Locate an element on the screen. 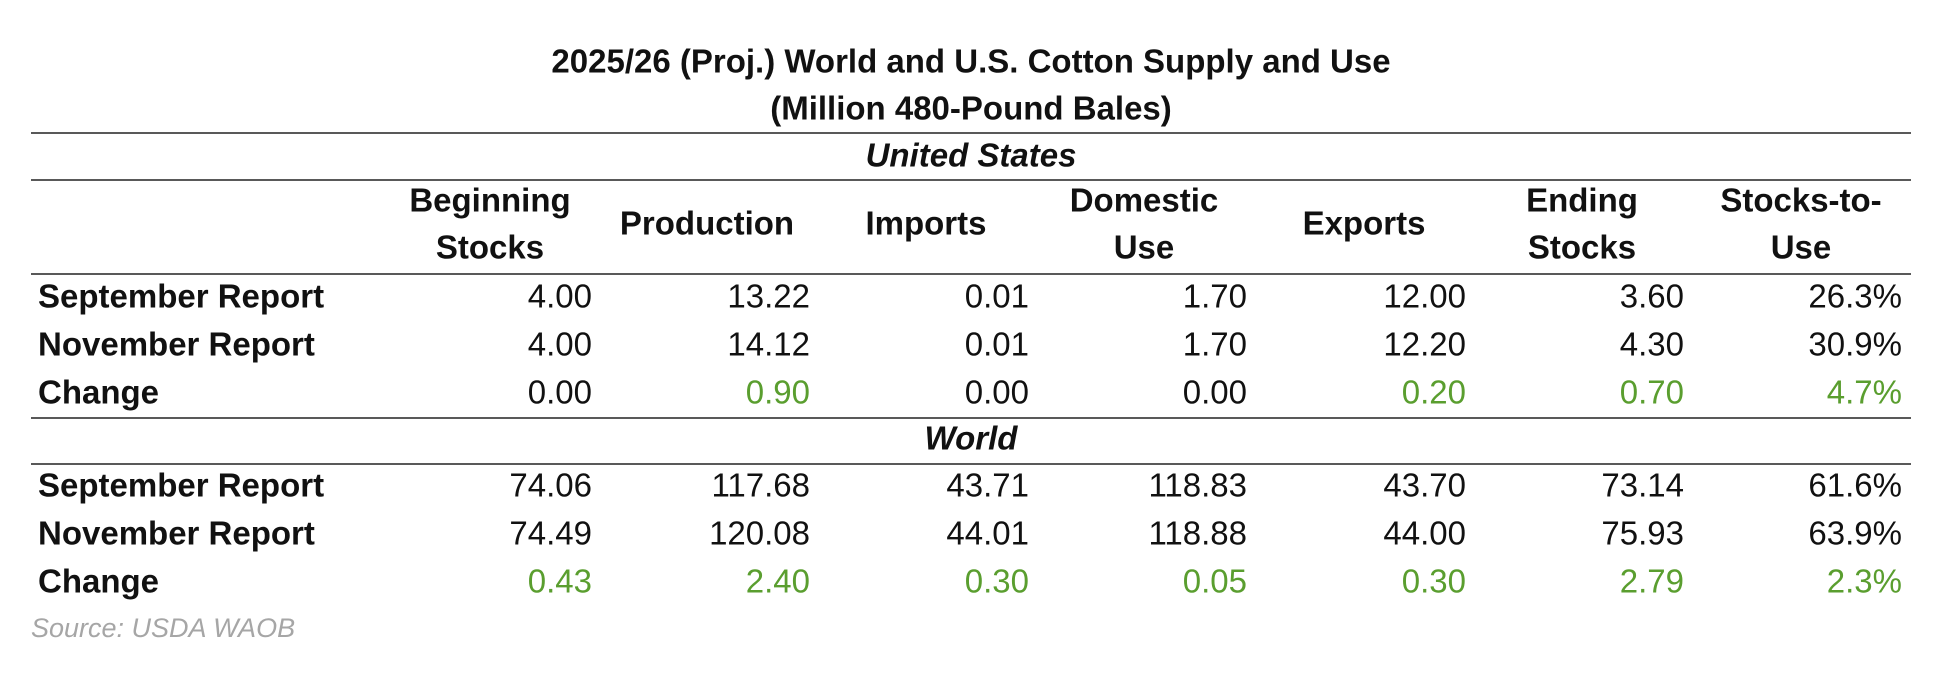 The image size is (1936, 698). cell: 118.88 is located at coordinates (1198, 533).